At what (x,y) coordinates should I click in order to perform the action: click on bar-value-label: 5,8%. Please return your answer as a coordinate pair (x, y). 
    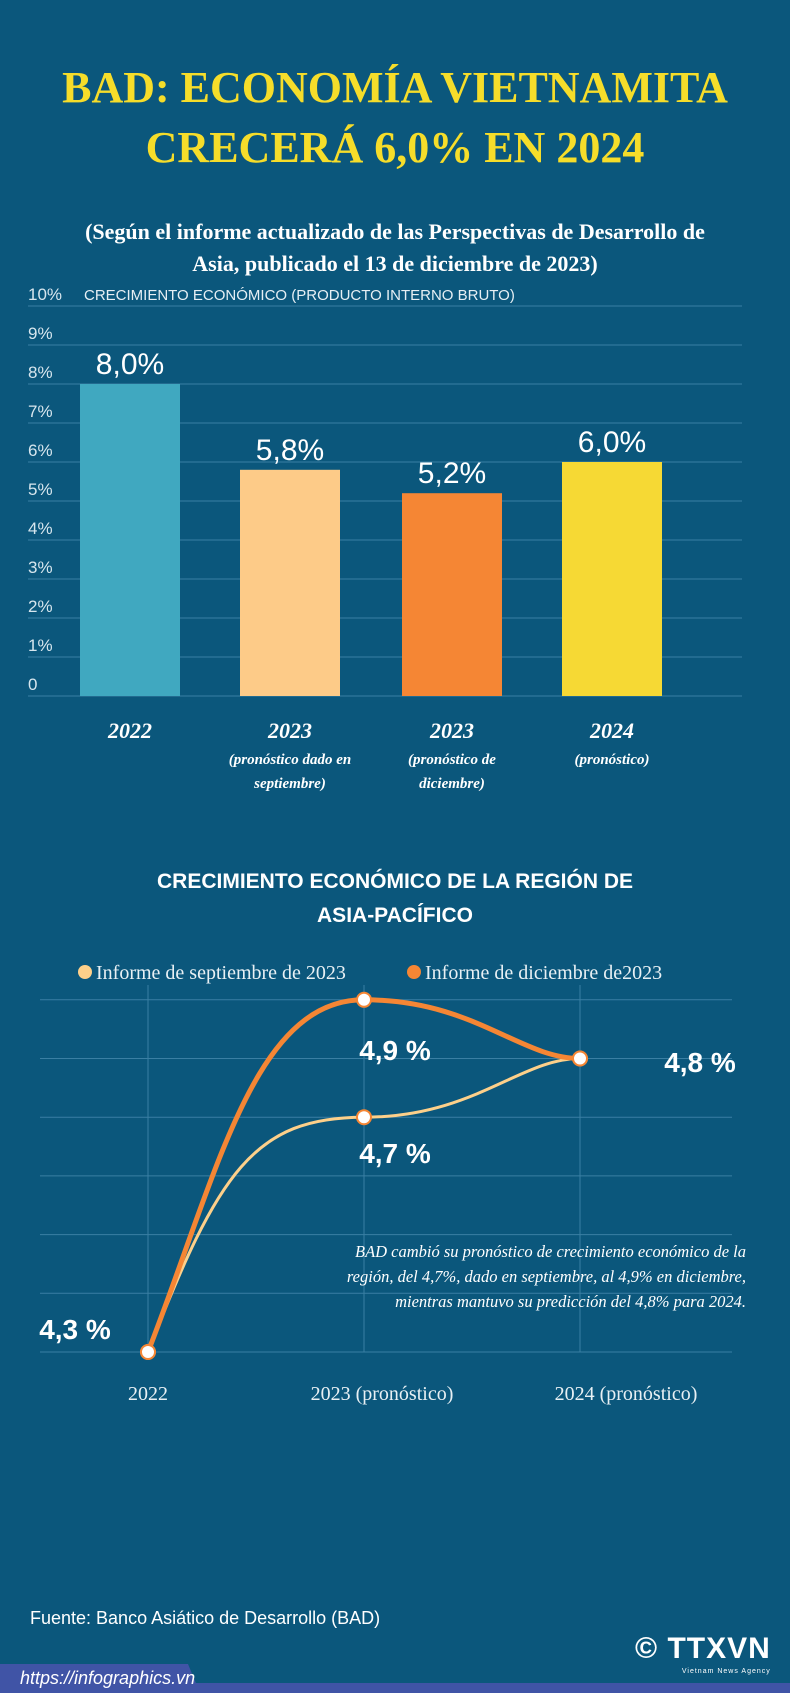
    Looking at the image, I should click on (290, 450).